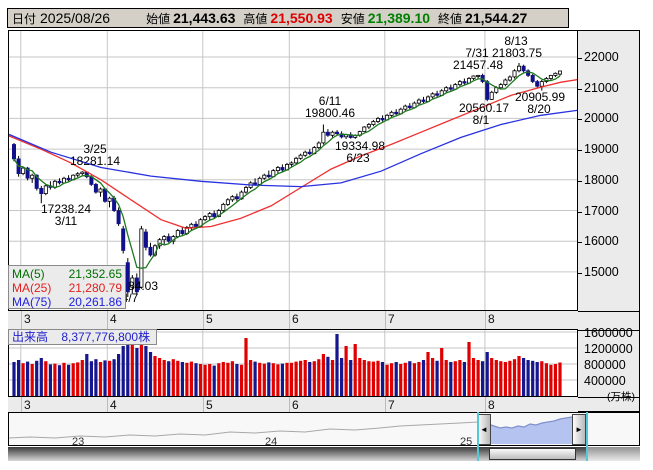 The height and width of the screenshot is (470, 653). I want to click on date-label: 日付, so click(24, 18).